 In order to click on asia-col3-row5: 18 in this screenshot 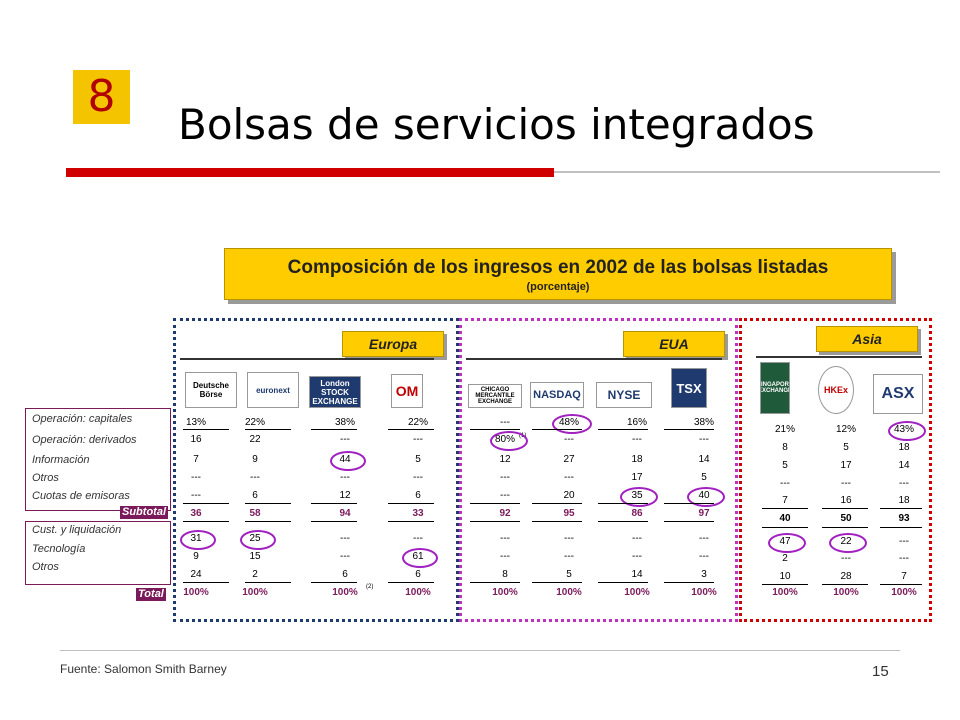, I will do `click(904, 500)`.